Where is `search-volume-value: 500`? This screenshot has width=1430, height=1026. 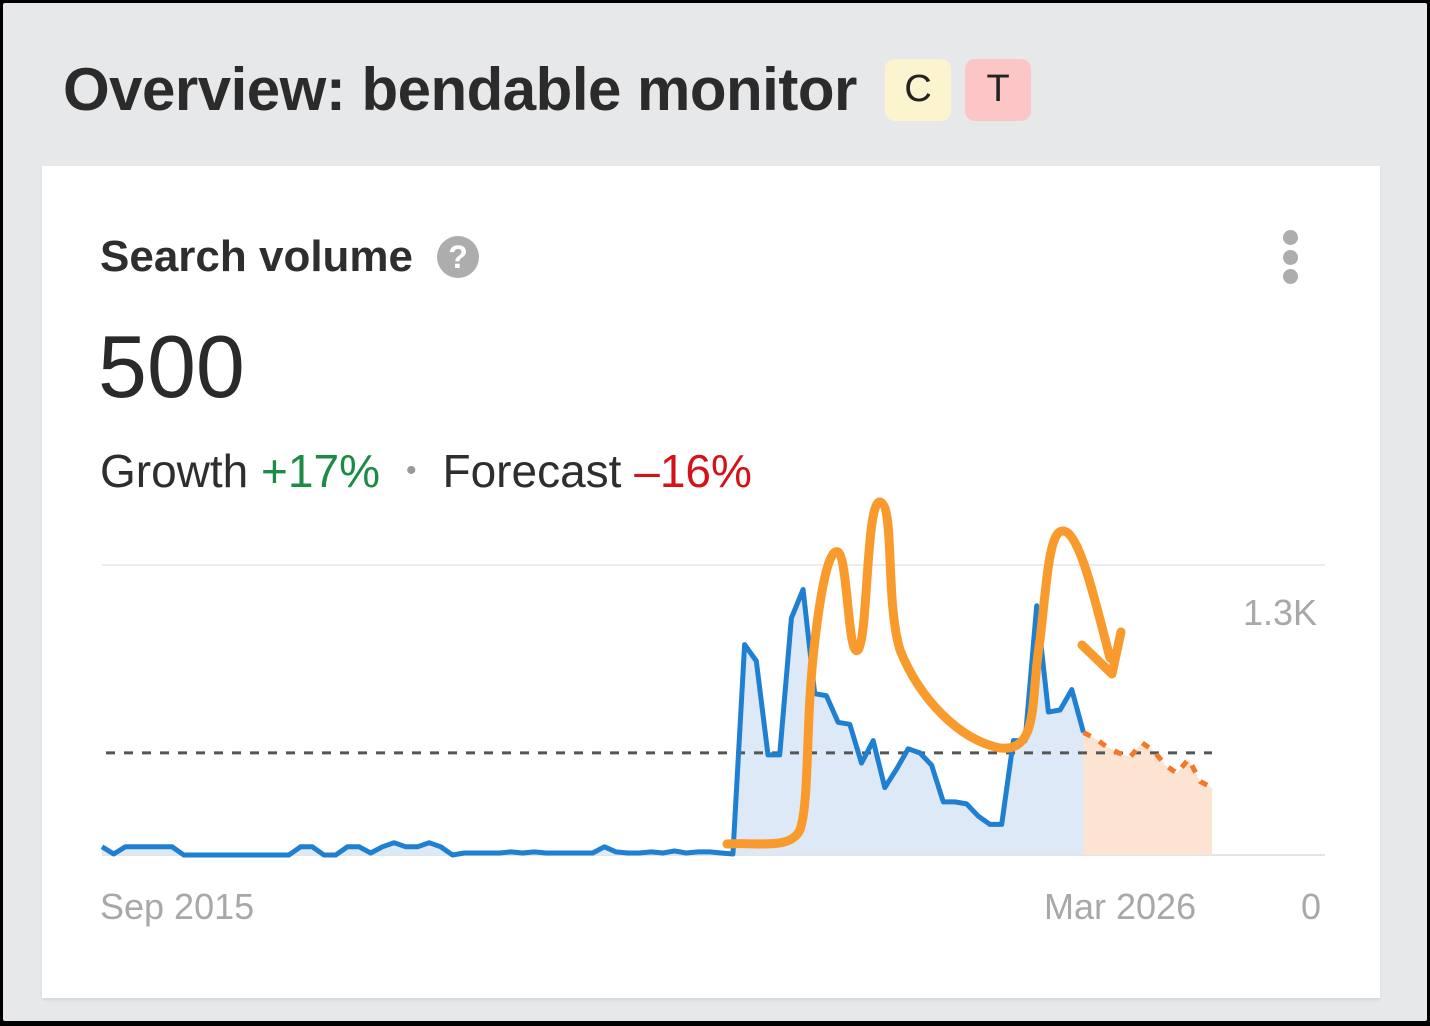
search-volume-value: 500 is located at coordinates (171, 366).